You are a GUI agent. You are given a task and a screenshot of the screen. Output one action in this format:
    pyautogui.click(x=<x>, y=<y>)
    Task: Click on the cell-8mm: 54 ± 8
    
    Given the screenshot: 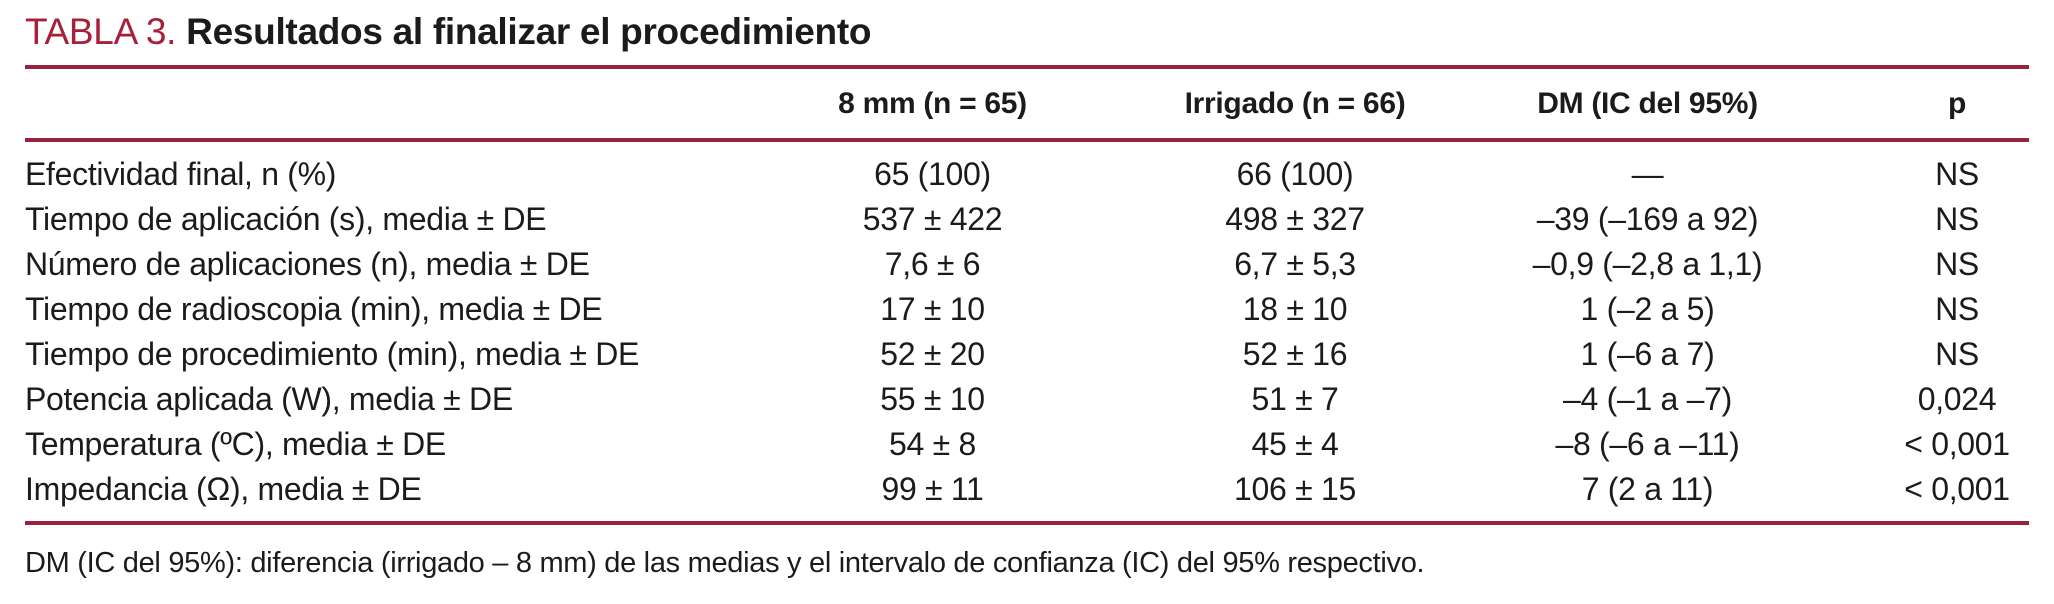 What is the action you would take?
    pyautogui.click(x=932, y=444)
    